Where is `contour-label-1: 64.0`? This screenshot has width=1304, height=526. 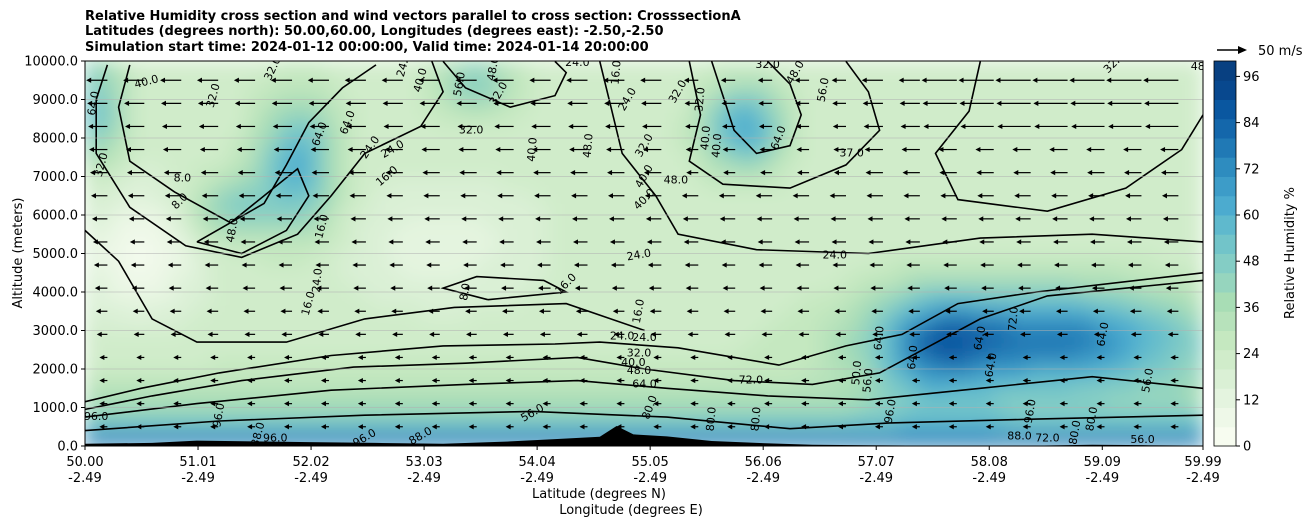 contour-label-1: 64.0 is located at coordinates (93, 103).